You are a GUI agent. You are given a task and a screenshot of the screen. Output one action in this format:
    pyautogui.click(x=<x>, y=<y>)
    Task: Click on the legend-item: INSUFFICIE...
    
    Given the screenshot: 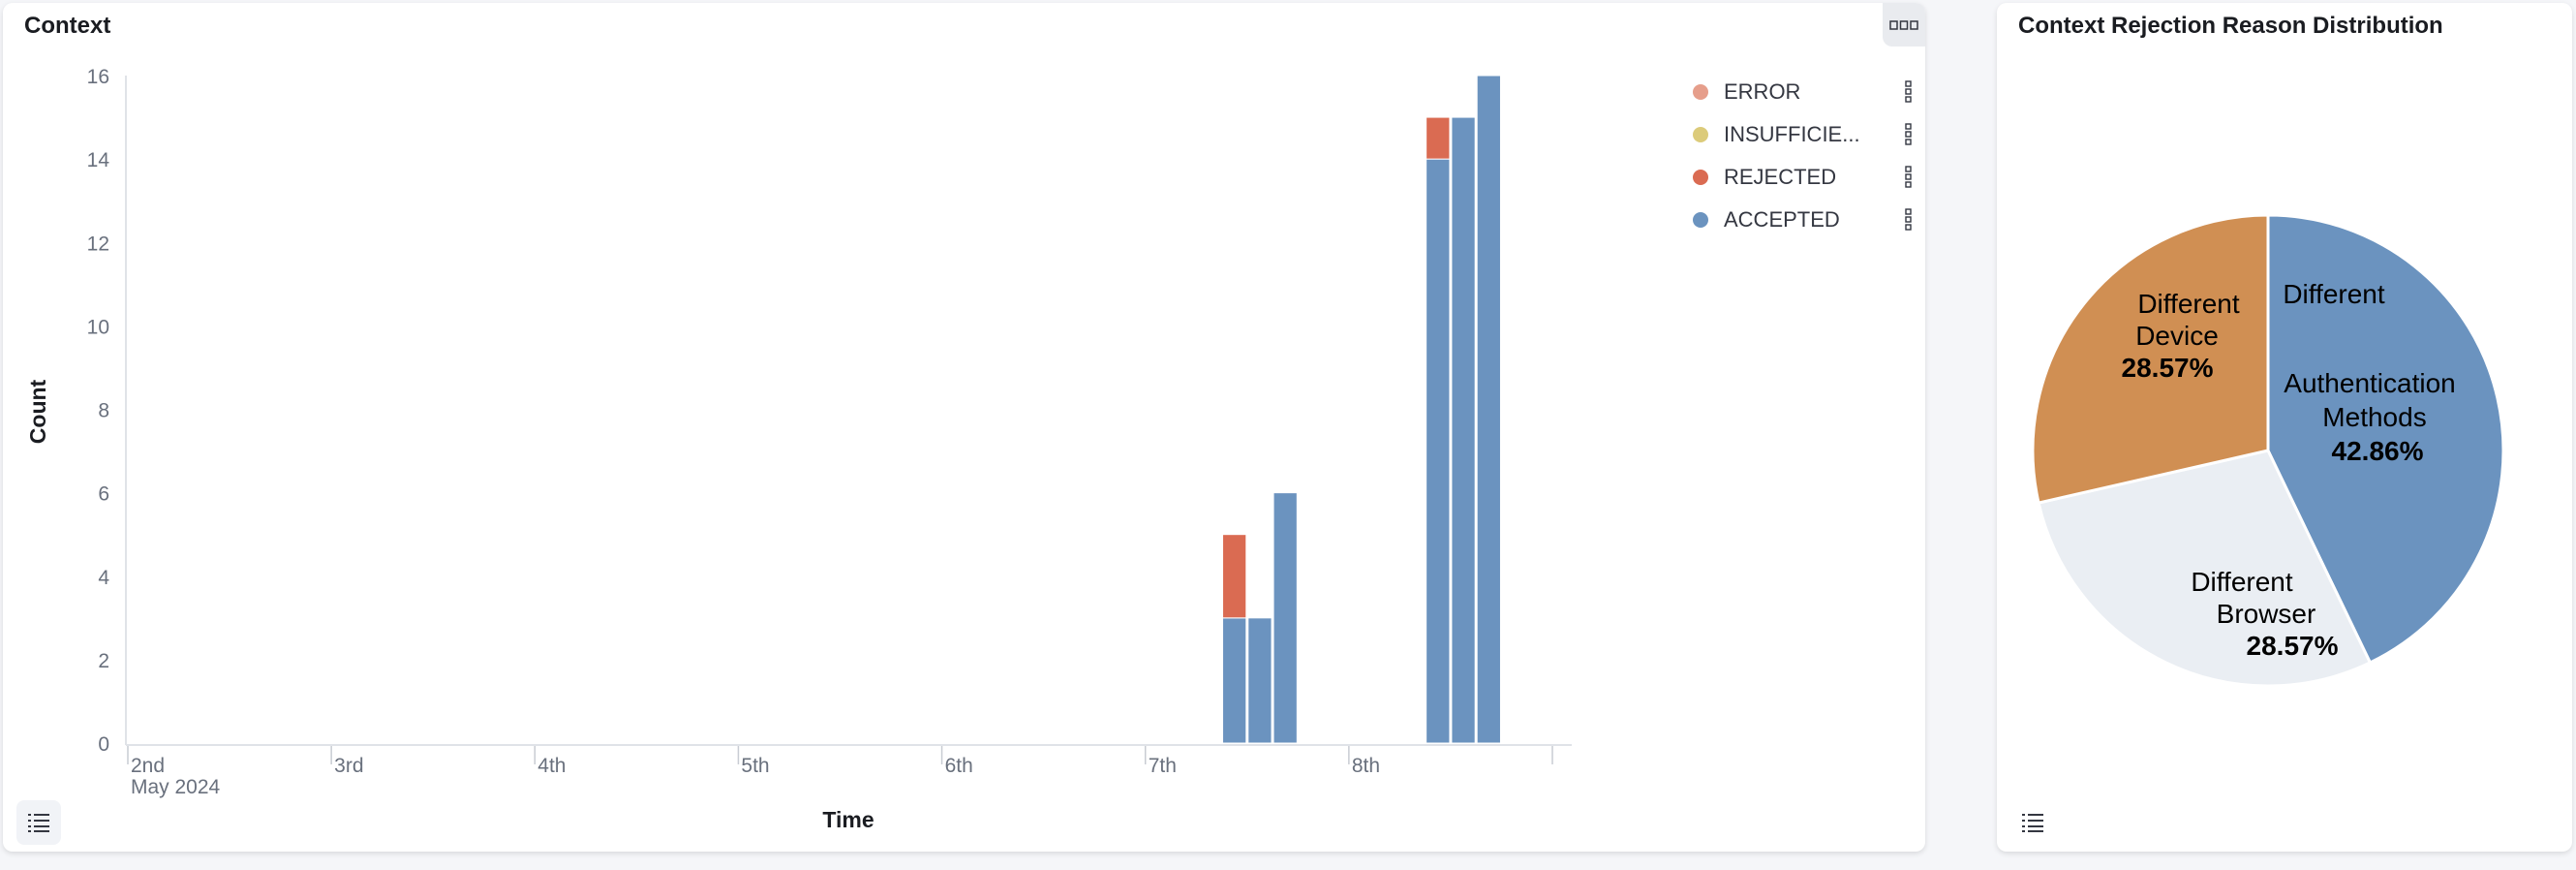 What is the action you would take?
    pyautogui.click(x=1776, y=134)
    